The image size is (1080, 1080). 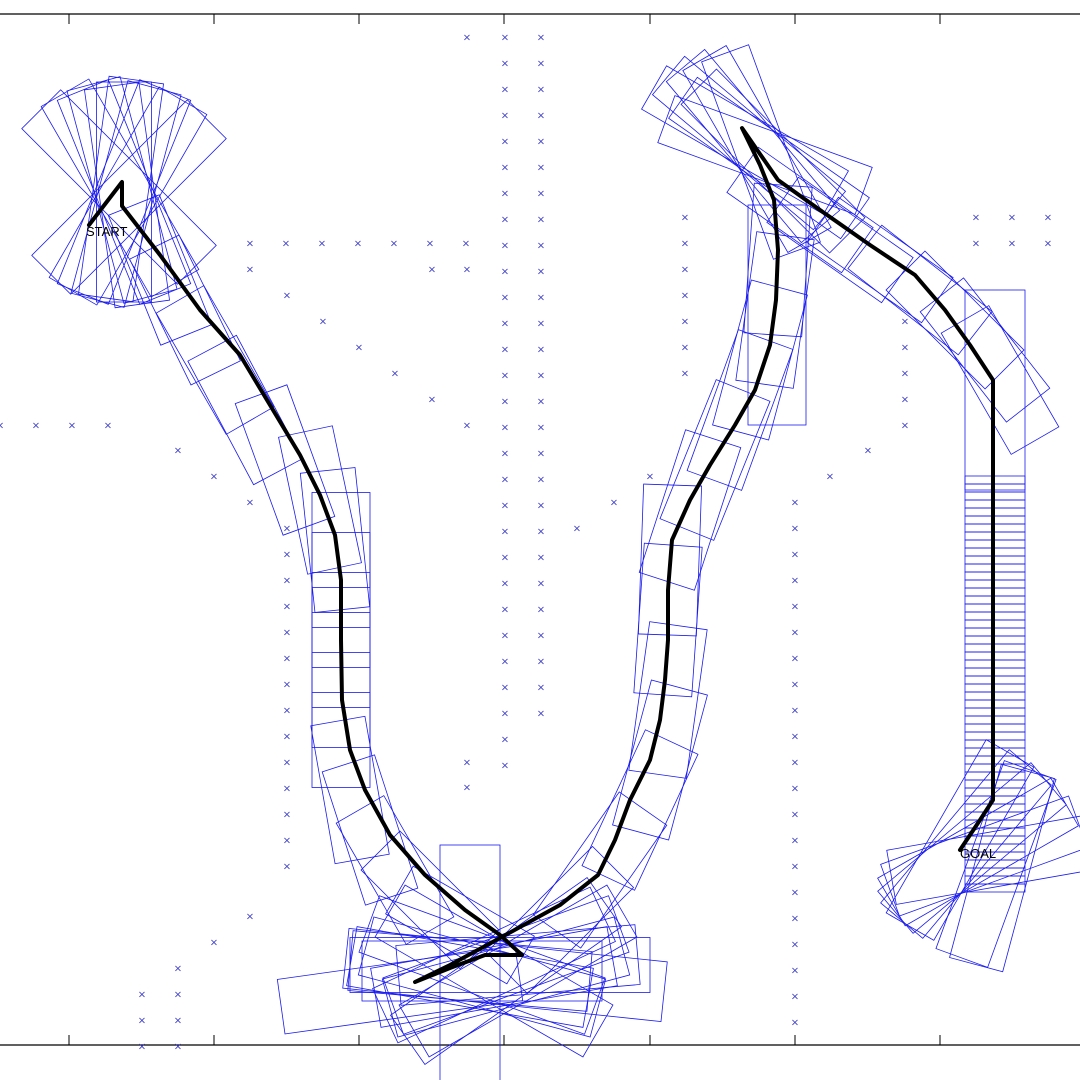 I want to click on goal-label: GOAL, so click(x=978, y=853).